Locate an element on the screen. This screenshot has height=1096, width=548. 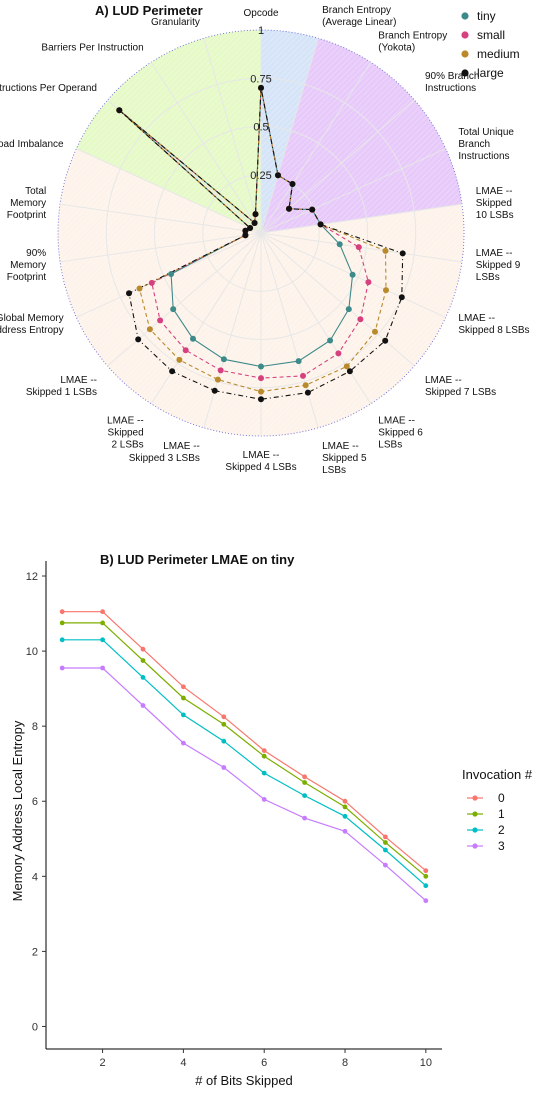
radar-axis-label: Granularity is located at coordinates (175, 22).